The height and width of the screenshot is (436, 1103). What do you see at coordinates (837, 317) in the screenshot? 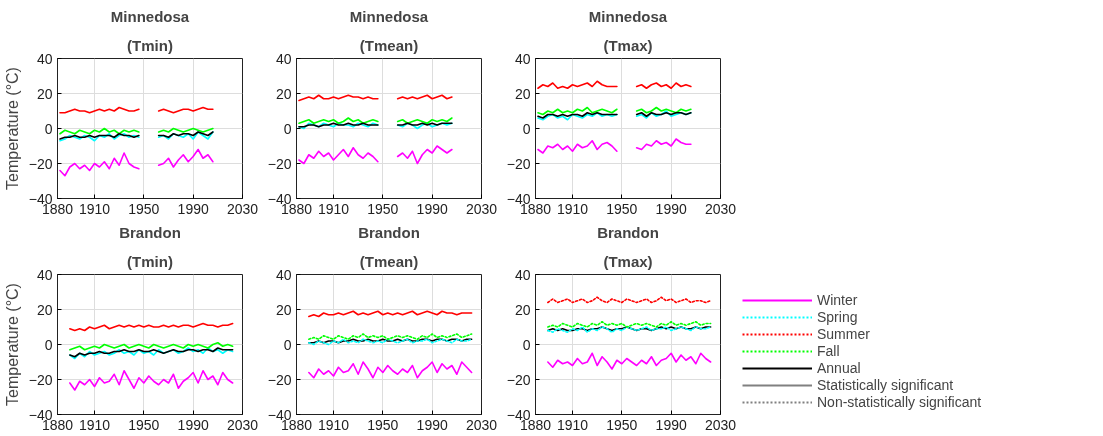
I see `legend-label: Spring` at bounding box center [837, 317].